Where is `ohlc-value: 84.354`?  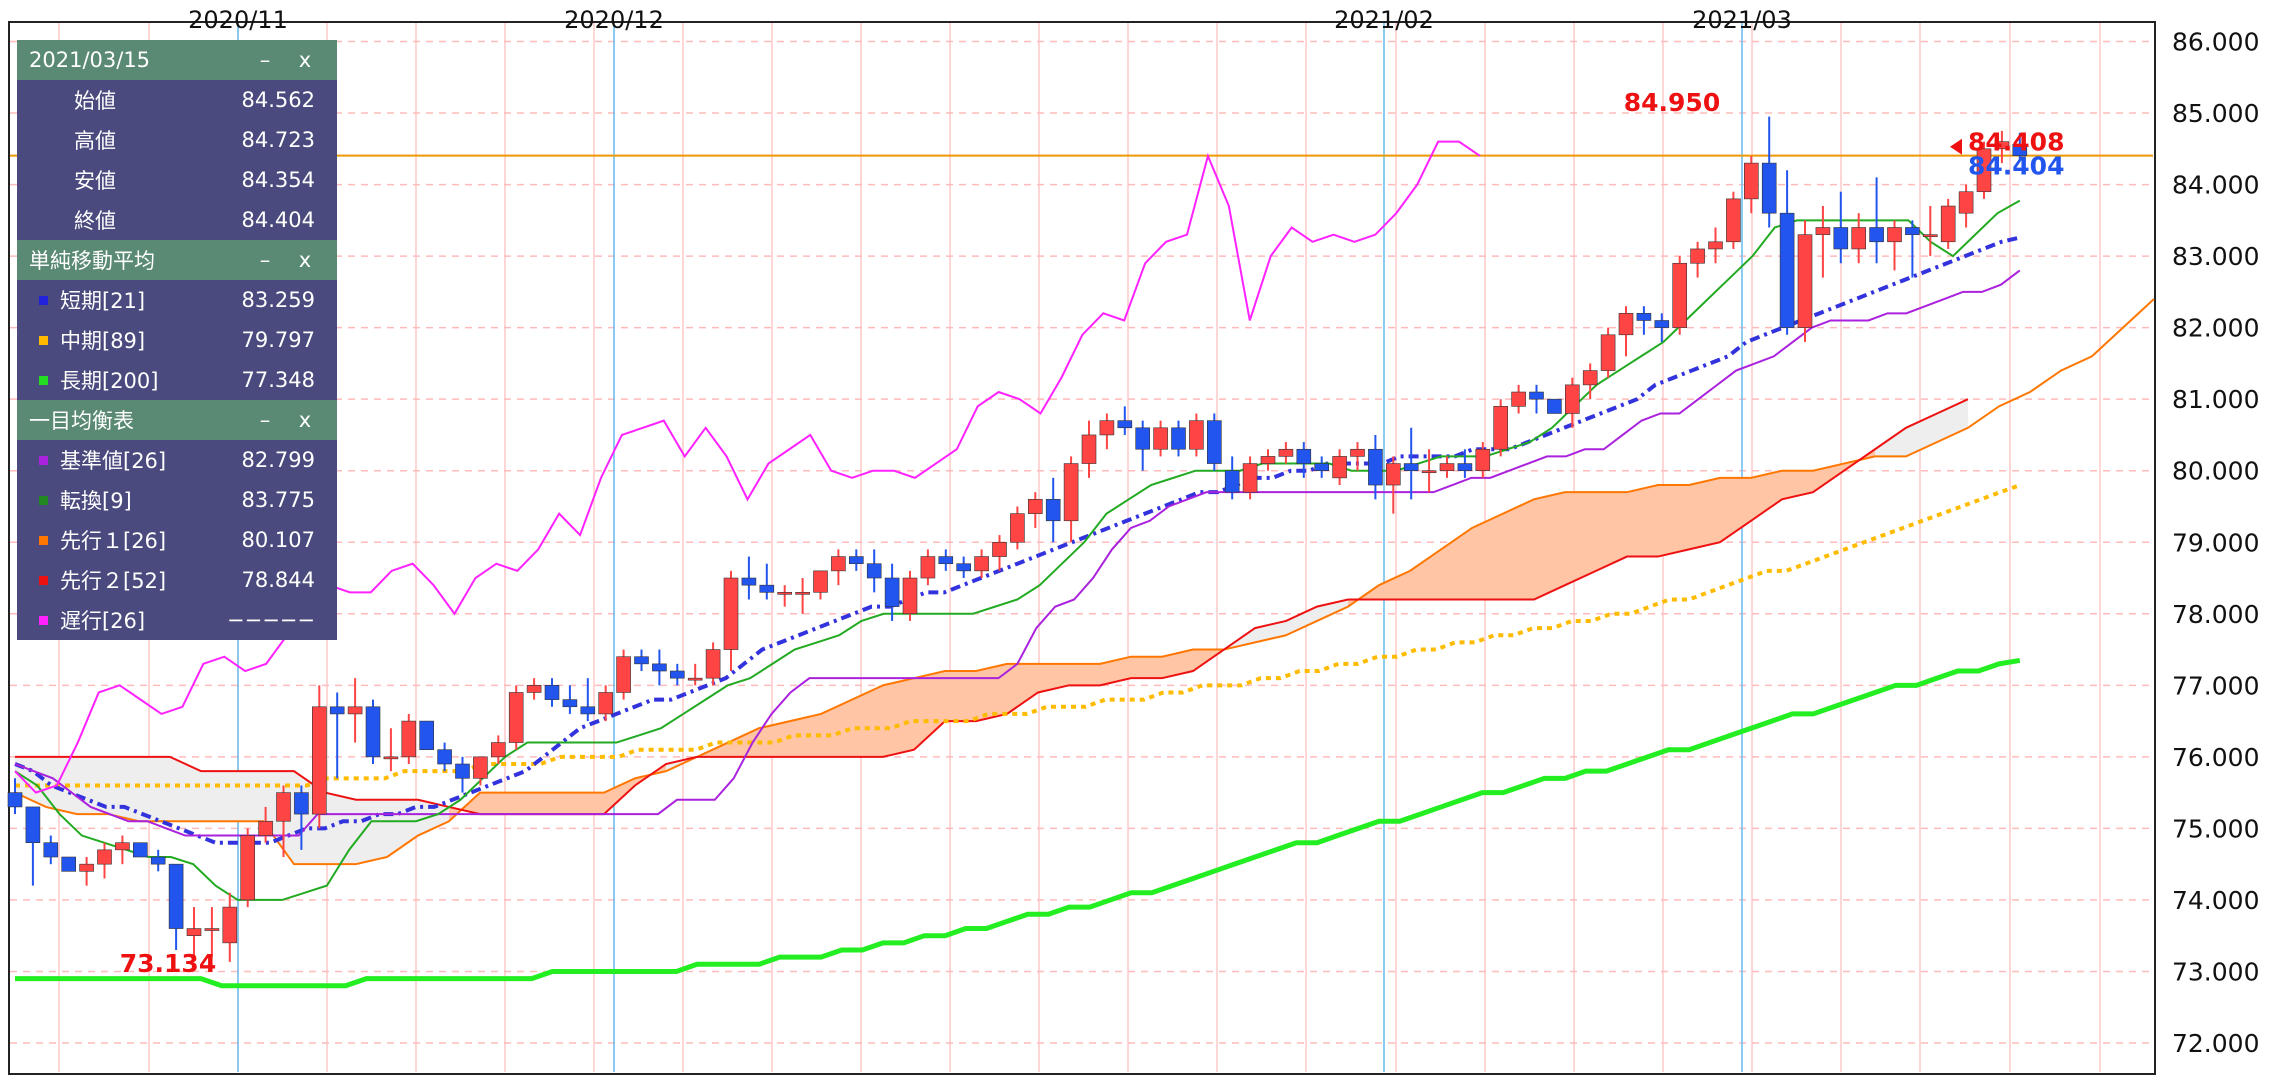 ohlc-value: 84.354 is located at coordinates (278, 180).